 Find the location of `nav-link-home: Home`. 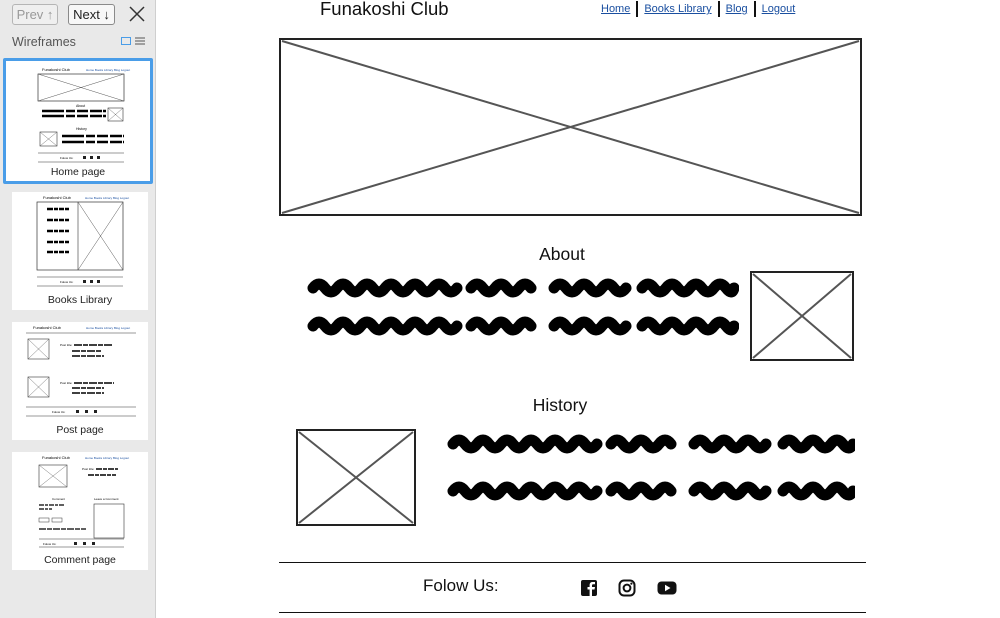

nav-link-home: Home is located at coordinates (616, 9).